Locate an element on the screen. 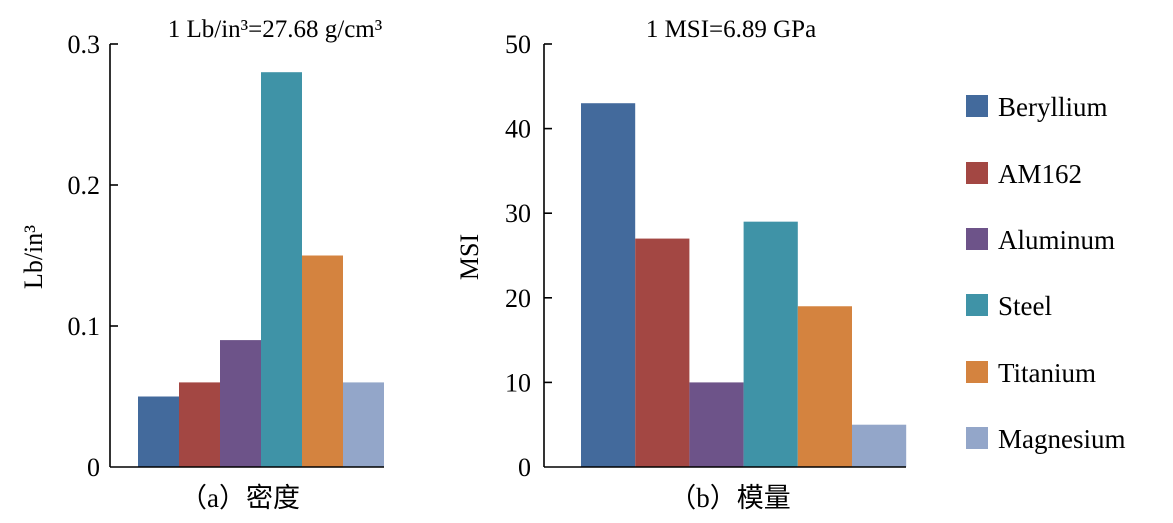 This screenshot has width=1173, height=523. legend-label-titanium: Titanium is located at coordinates (1047, 373).